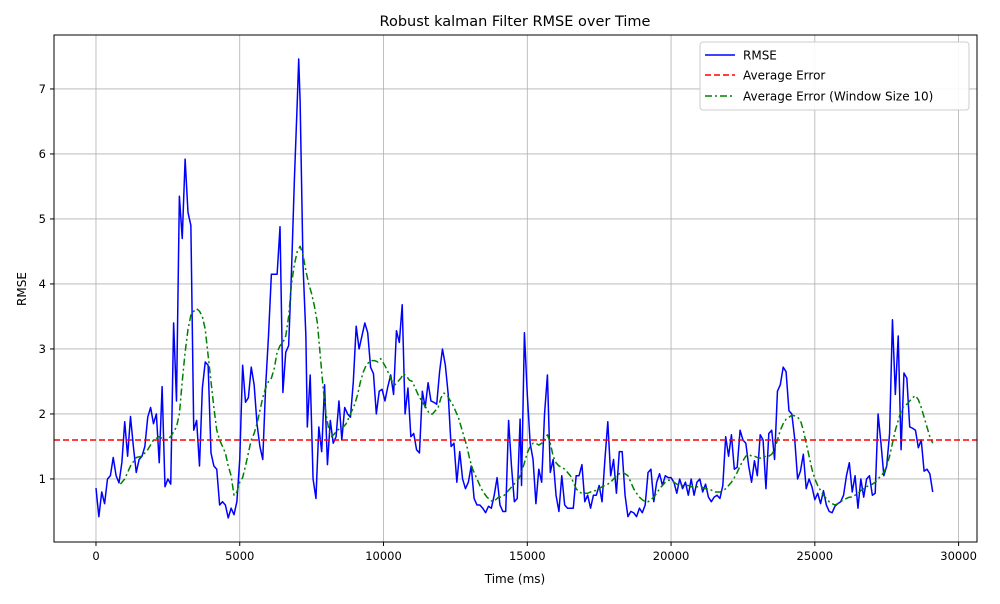 This screenshot has width=1000, height=604. Describe the element at coordinates (958, 556) in the screenshot. I see `x-tick-label: 30000` at that location.